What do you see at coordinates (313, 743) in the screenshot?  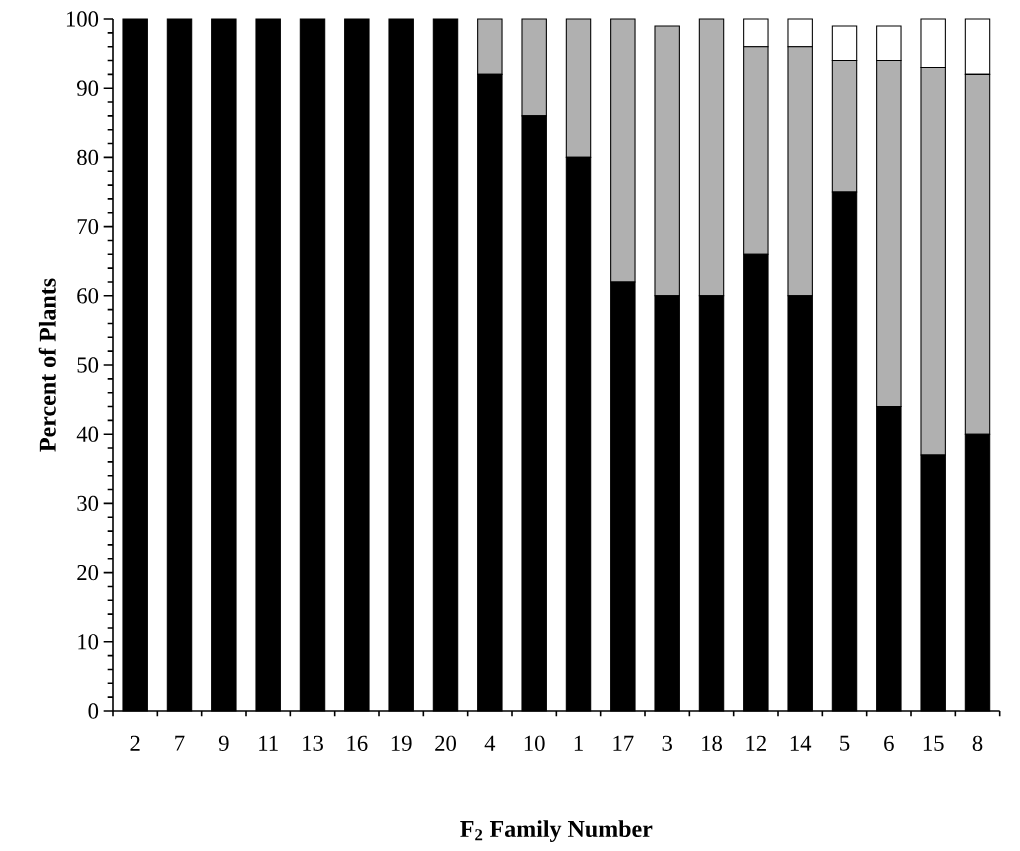 I see `x-tick-label: 13` at bounding box center [313, 743].